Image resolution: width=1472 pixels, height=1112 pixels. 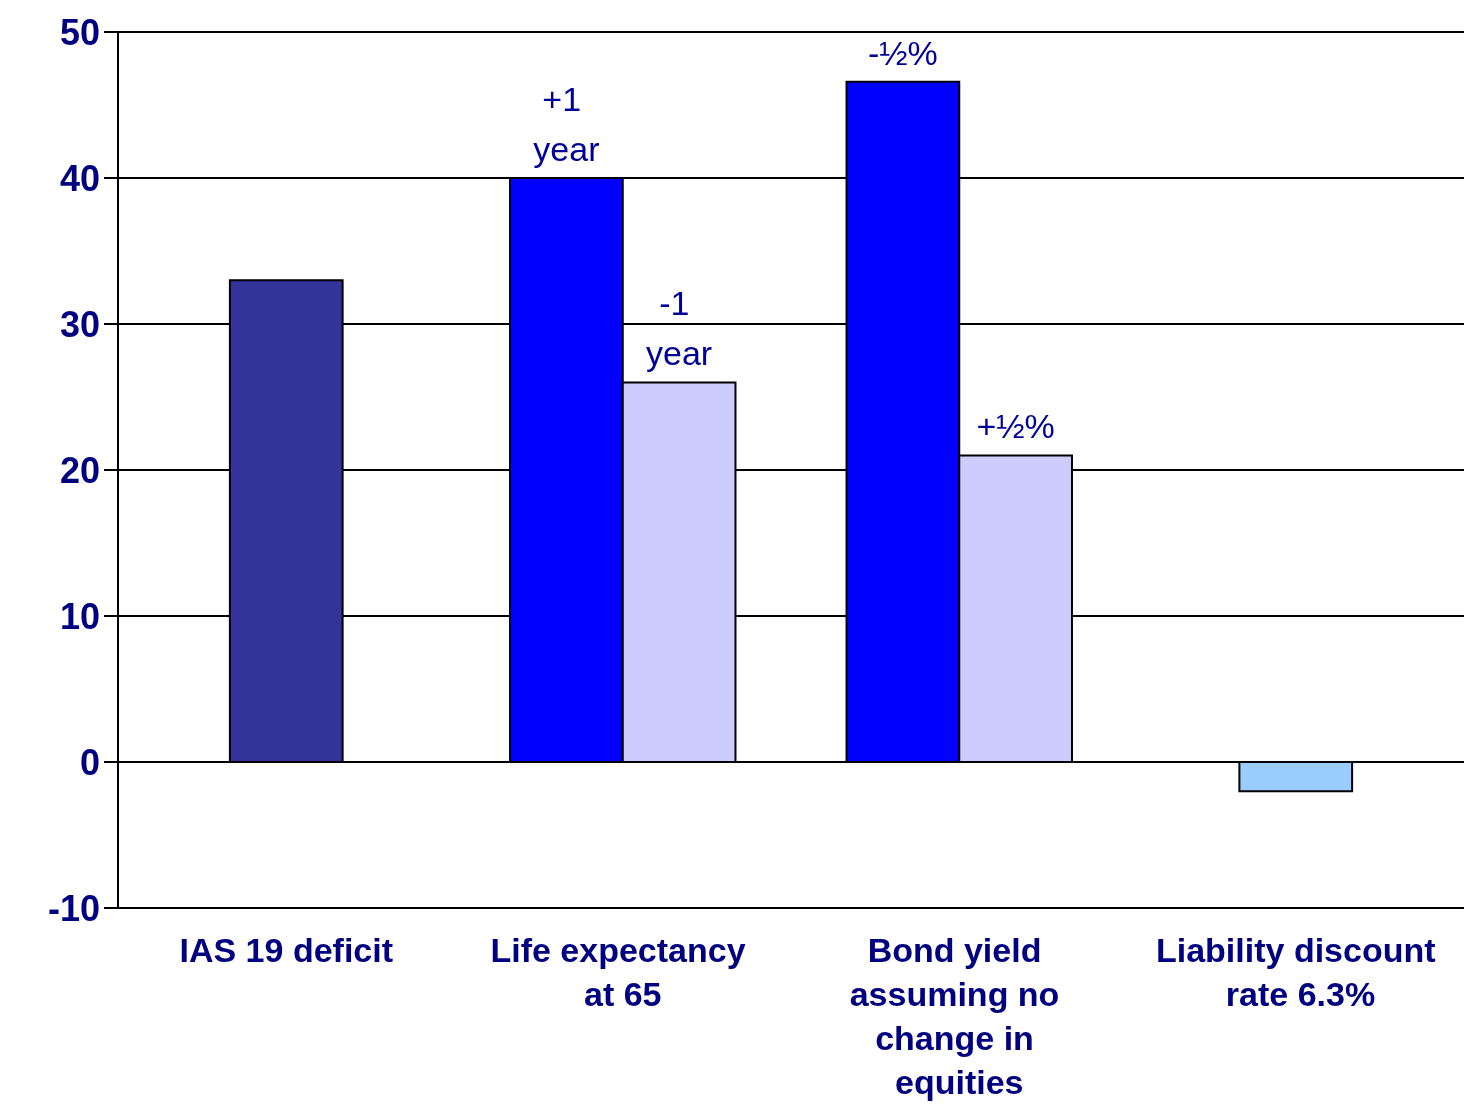 What do you see at coordinates (286, 950) in the screenshot?
I see `x-tick-label: IAS 19 deficit` at bounding box center [286, 950].